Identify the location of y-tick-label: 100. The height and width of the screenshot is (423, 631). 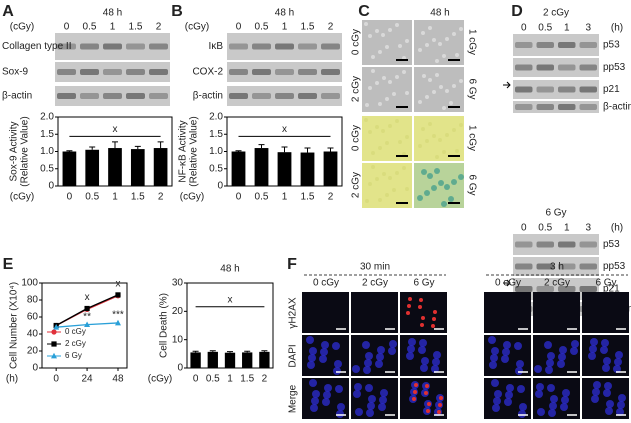
(29, 283).